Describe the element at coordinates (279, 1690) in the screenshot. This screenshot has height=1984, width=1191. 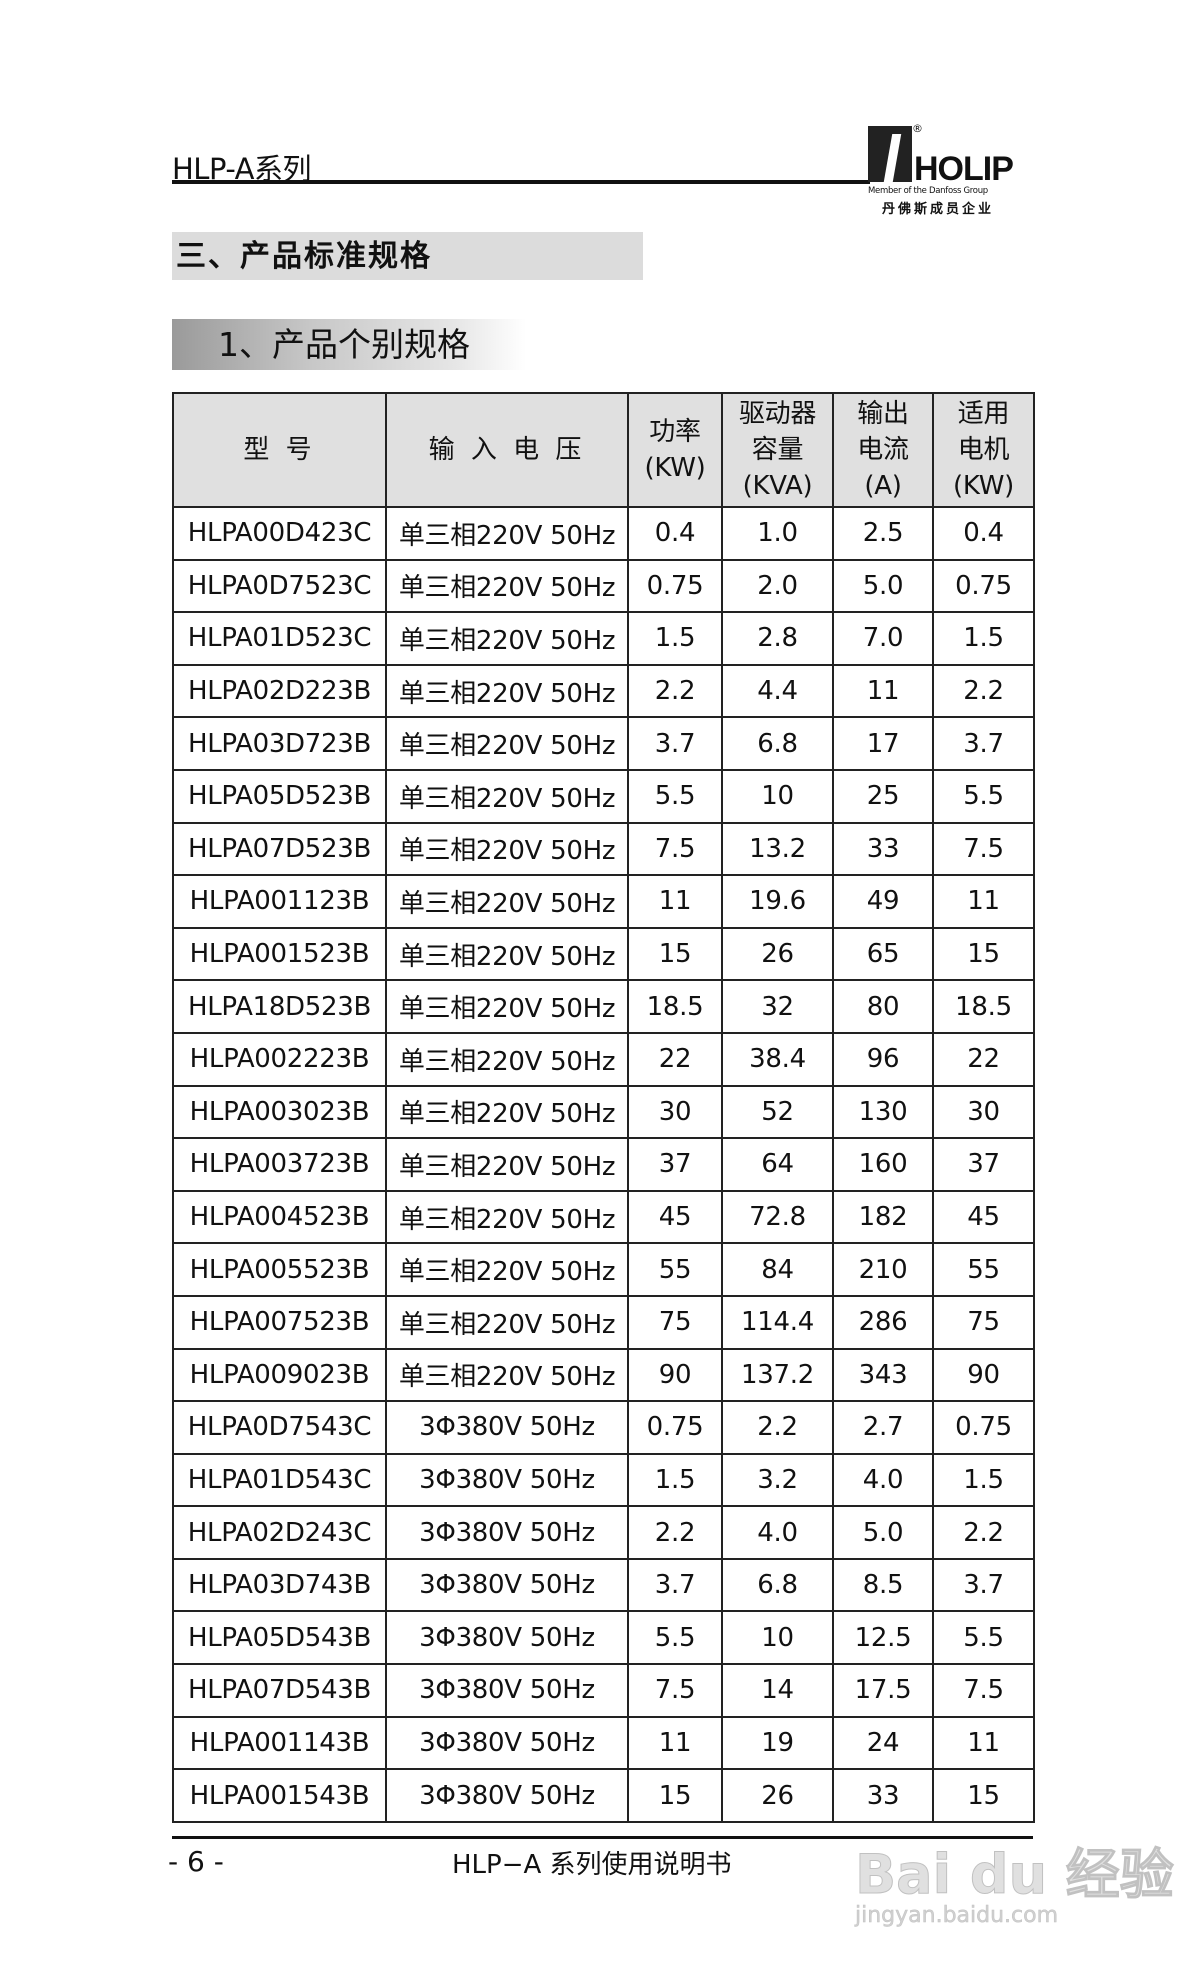
I see `table-cell: HLPA07D543B` at that location.